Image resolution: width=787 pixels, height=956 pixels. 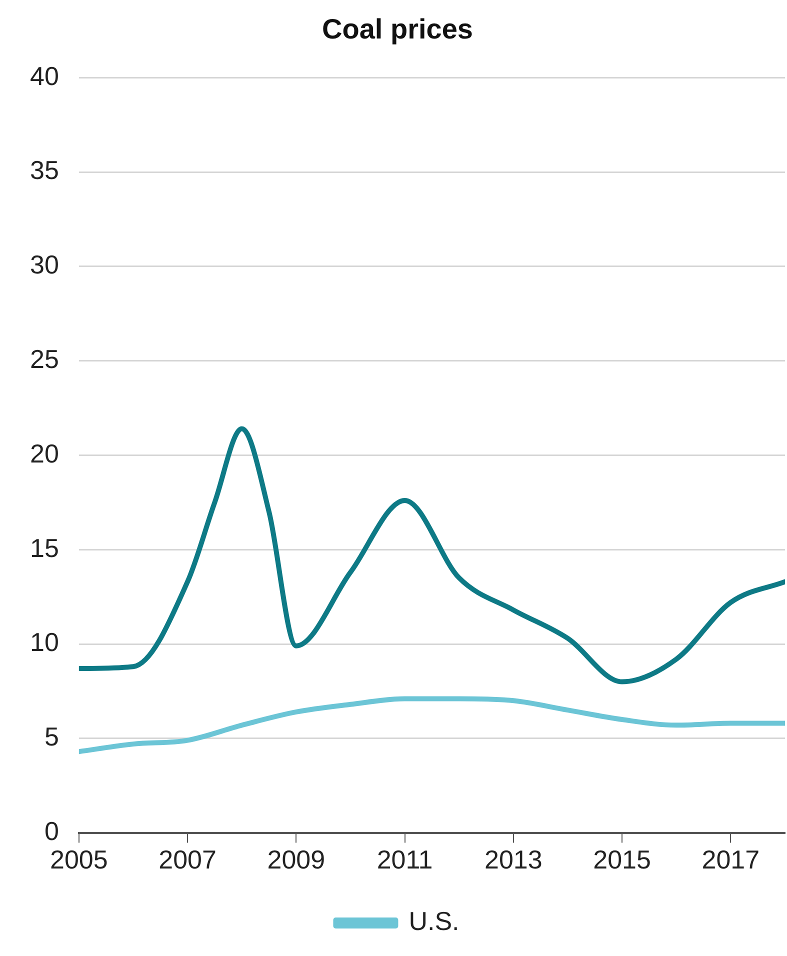 I want to click on x-tick-label: 2011, so click(x=404, y=859).